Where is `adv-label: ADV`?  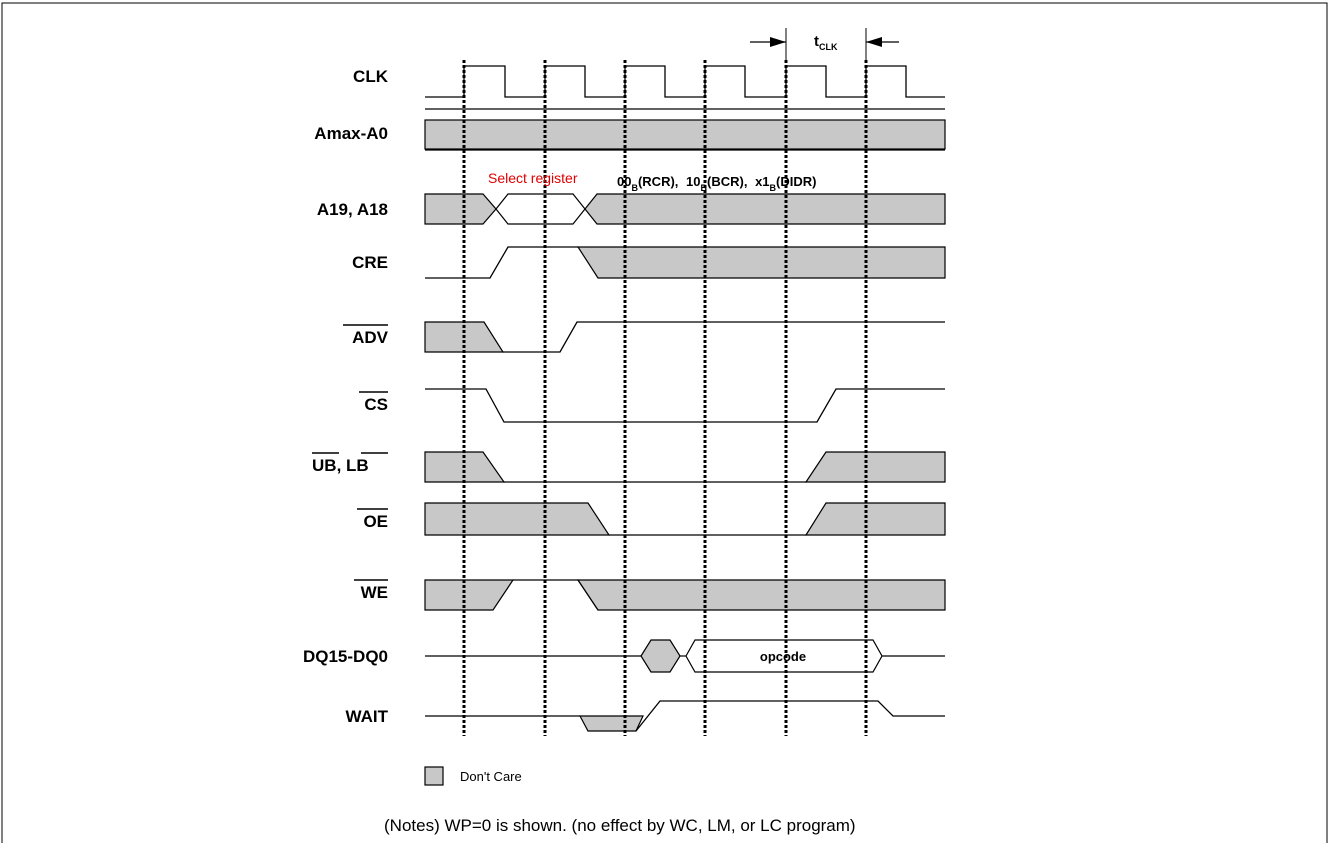
adv-label: ADV is located at coordinates (370, 337).